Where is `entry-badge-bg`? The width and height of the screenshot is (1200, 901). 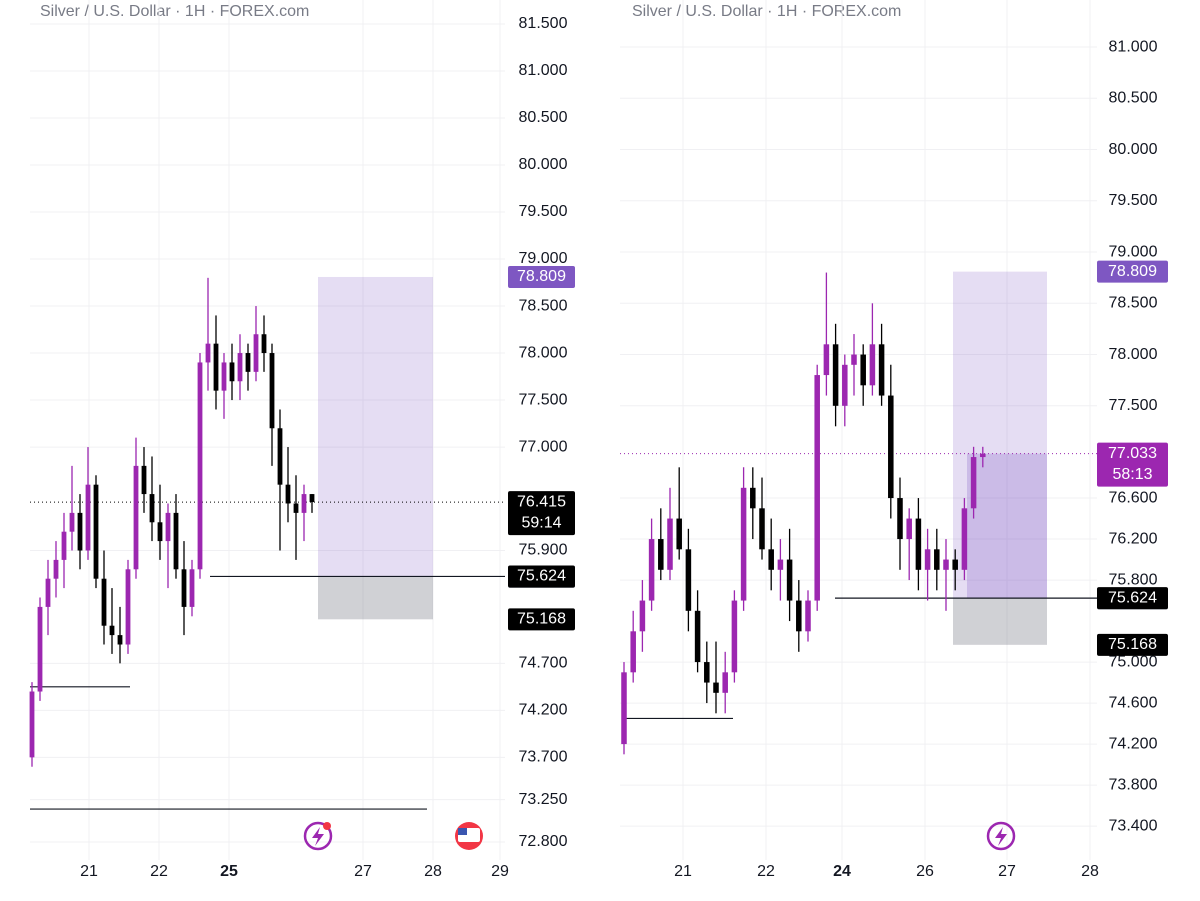 entry-badge-bg is located at coordinates (1132, 598).